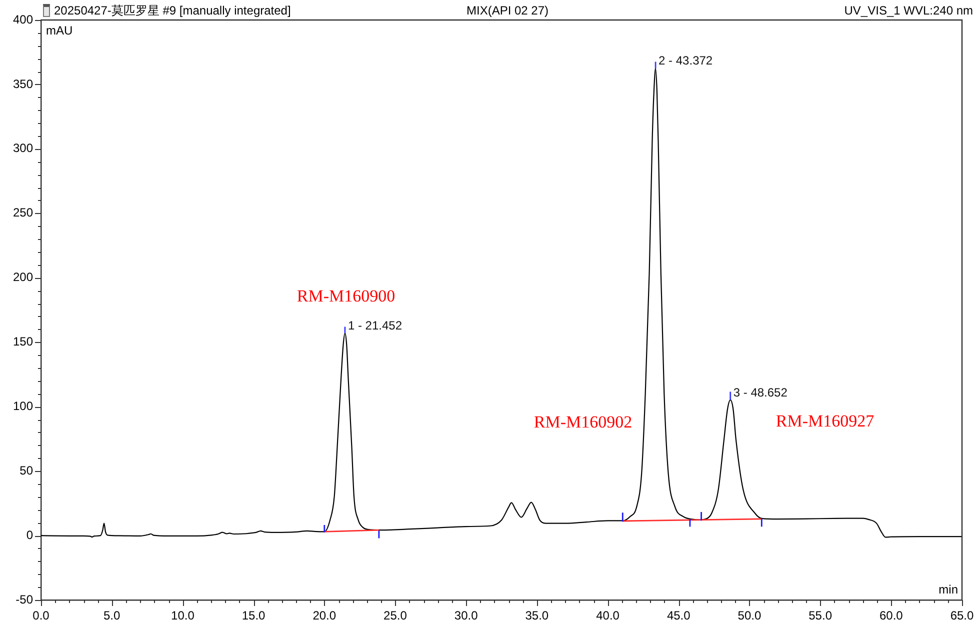 The image size is (980, 631). Describe the element at coordinates (59, 30) in the screenshot. I see `y-axis-title: mAU` at that location.